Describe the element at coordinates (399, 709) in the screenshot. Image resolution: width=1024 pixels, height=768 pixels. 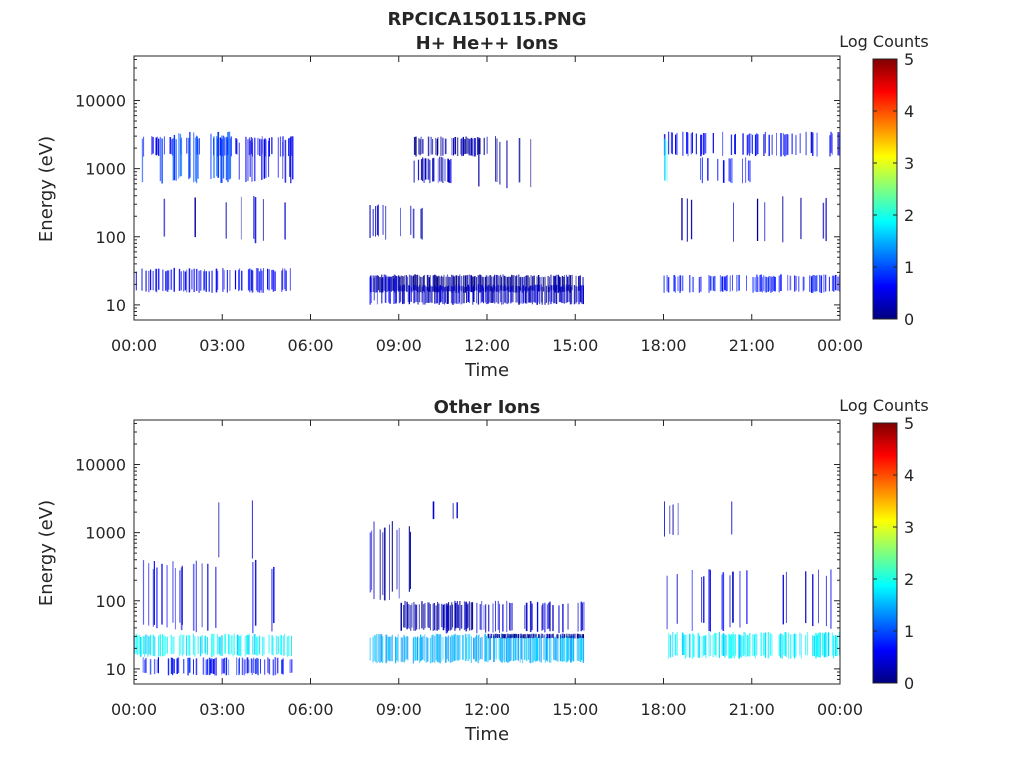
I see `x-tick-label: 09:00` at that location.